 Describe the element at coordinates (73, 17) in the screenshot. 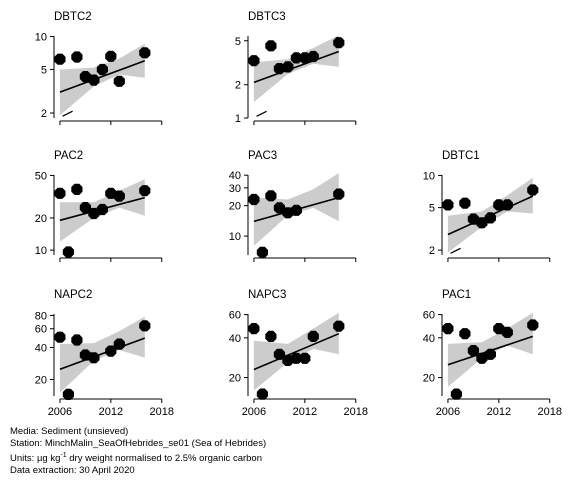

I see `panel-title: DBTC2` at that location.